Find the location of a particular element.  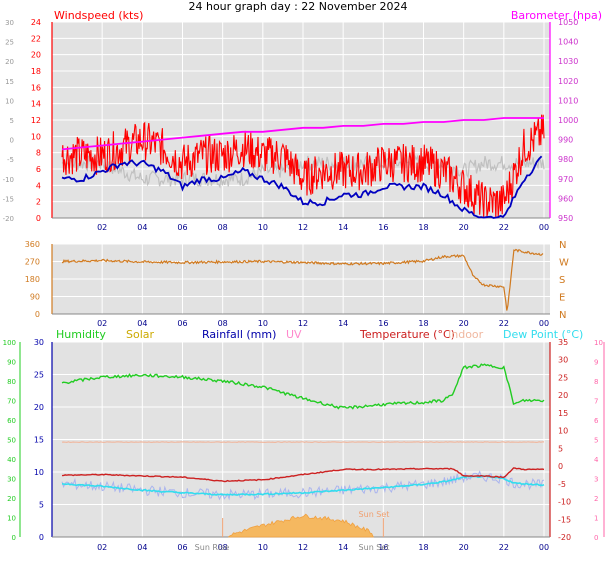

wind-y-tick: 6 is located at coordinates (38, 169).